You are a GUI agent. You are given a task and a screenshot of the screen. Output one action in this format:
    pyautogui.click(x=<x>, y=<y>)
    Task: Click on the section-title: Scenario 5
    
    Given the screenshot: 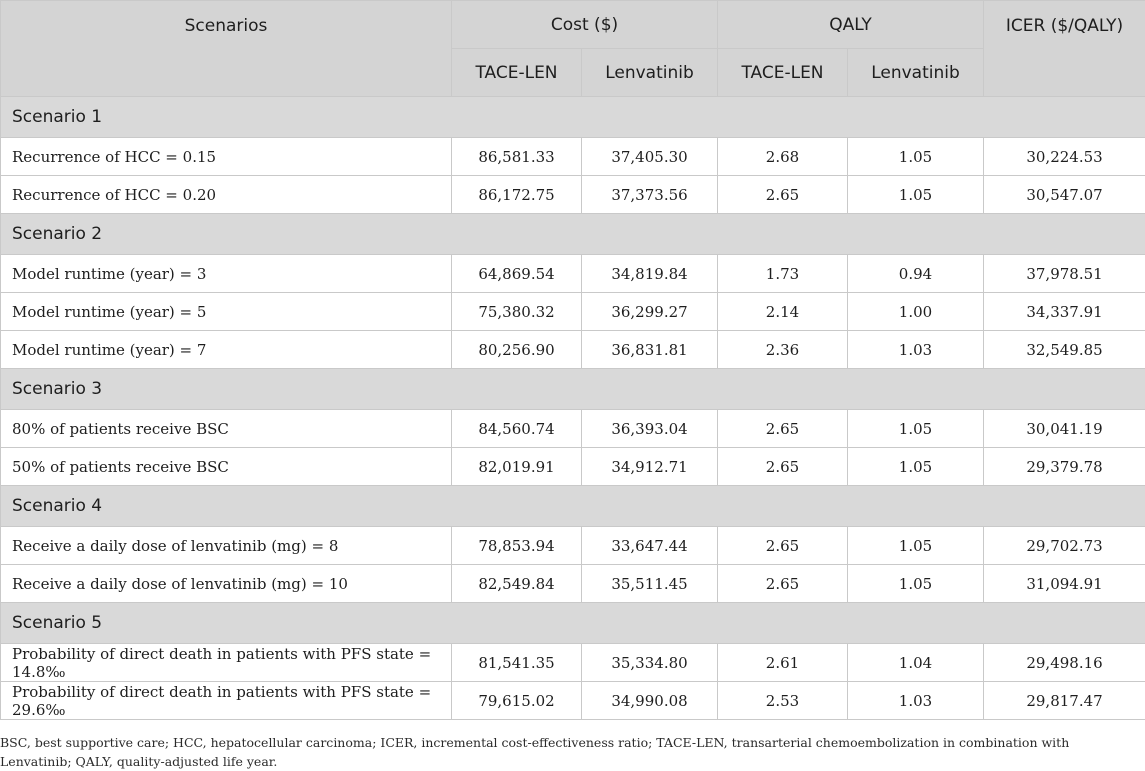 What is the action you would take?
    pyautogui.click(x=572, y=623)
    